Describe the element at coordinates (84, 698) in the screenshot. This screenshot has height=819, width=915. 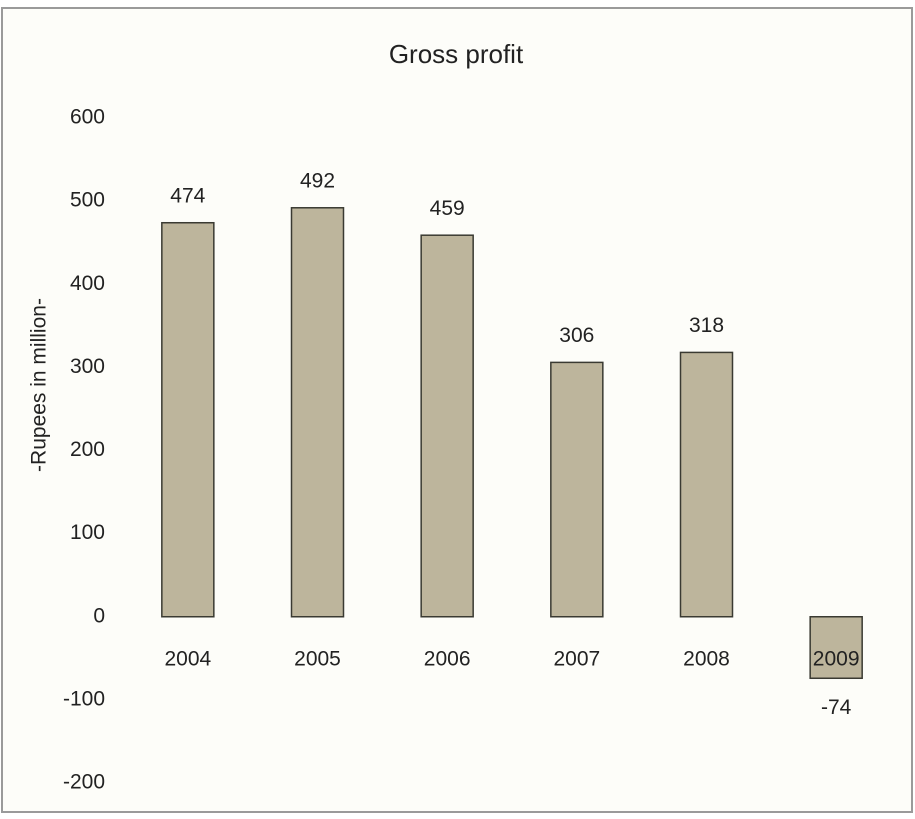
I see `y-tick-label: -100` at that location.